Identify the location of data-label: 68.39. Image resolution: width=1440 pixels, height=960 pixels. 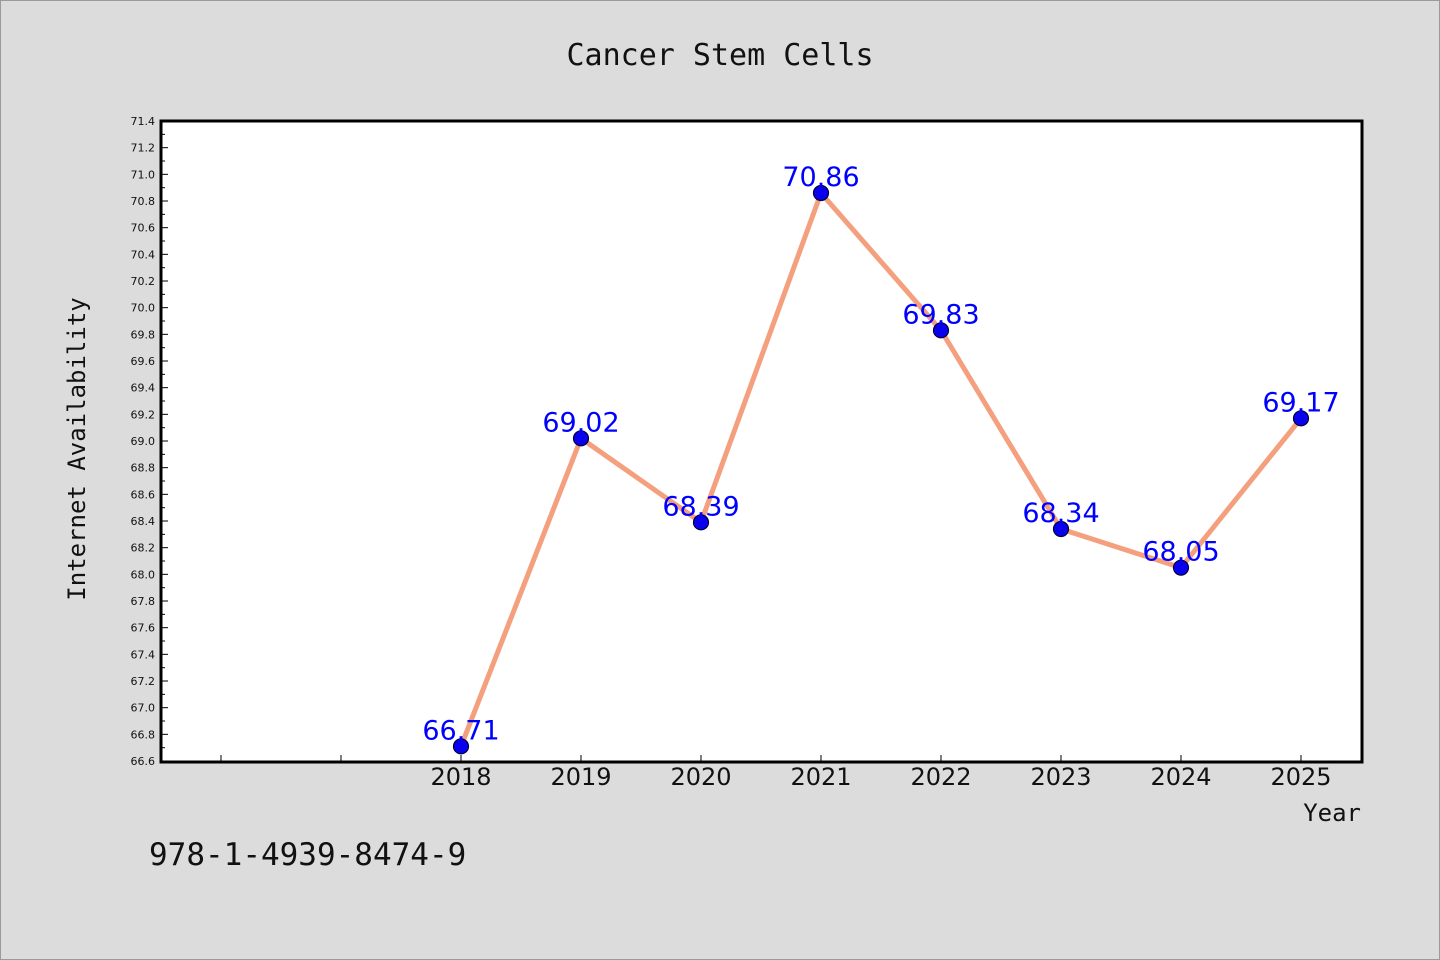
(700, 506).